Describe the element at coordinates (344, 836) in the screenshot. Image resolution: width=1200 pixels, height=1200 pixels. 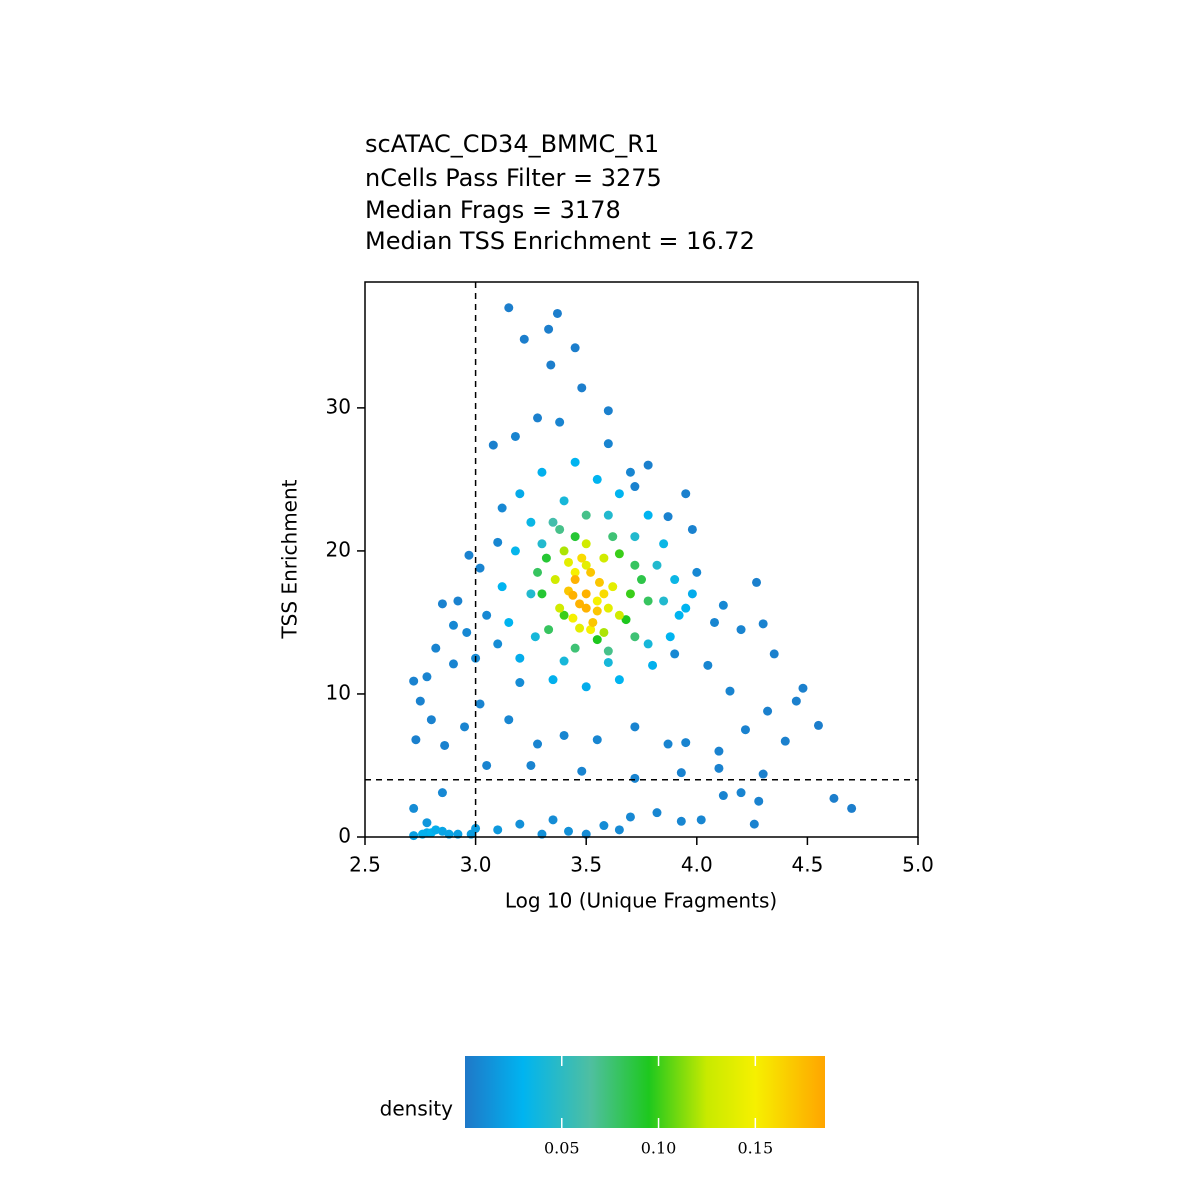
I see `y-tick-label: 0` at that location.